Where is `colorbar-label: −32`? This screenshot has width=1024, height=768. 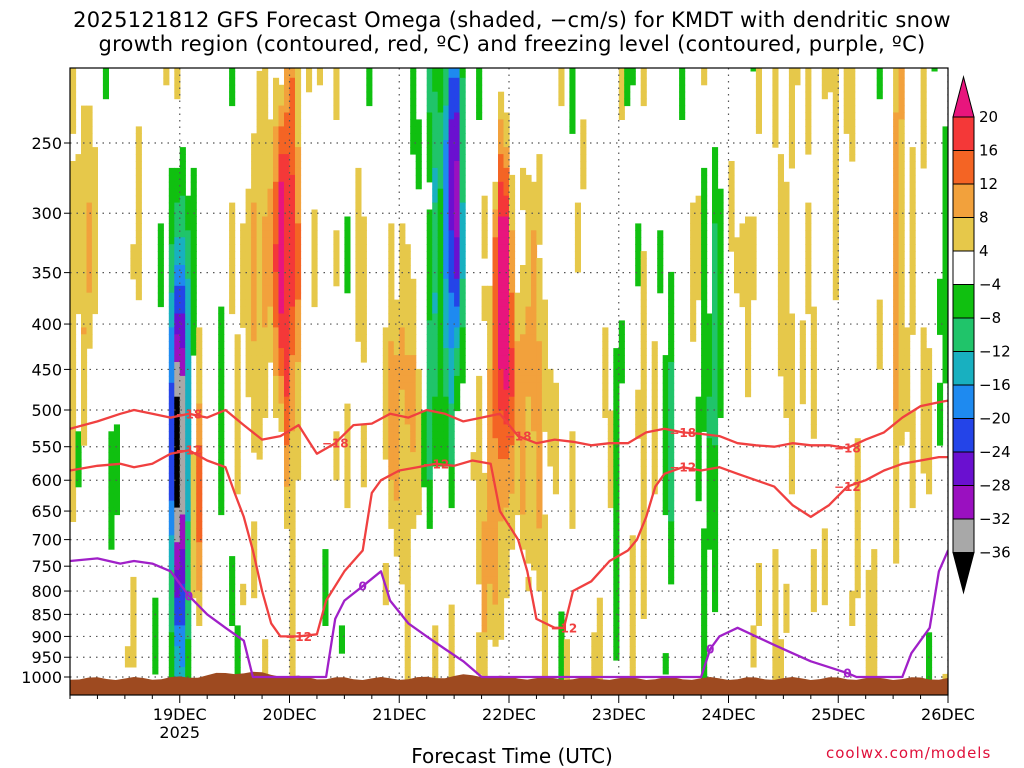 colorbar-label: −32 is located at coordinates (995, 519).